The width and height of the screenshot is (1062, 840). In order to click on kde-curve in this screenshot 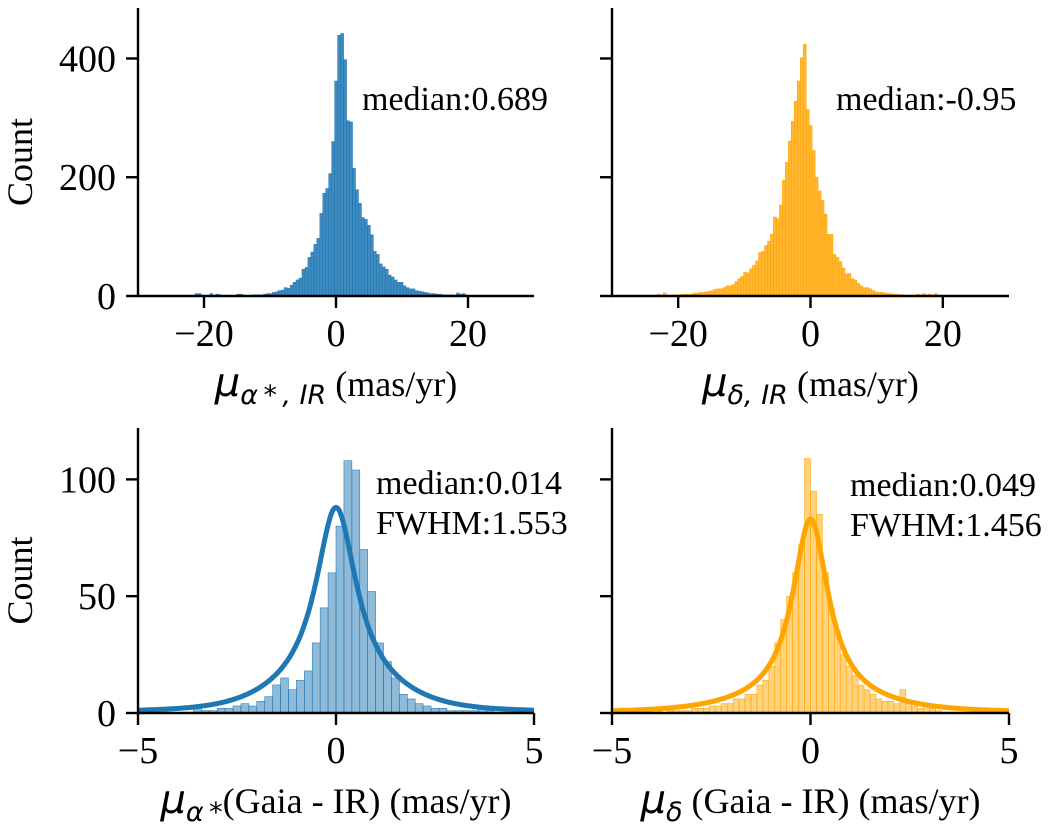, I will do `click(336, 608)`.